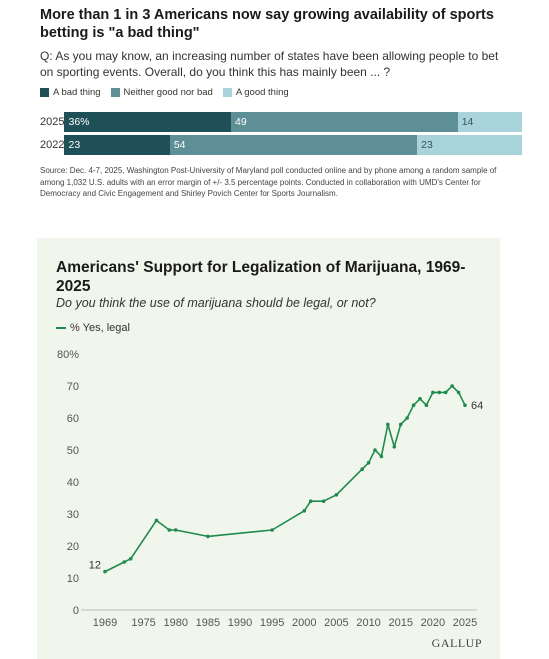 The width and height of the screenshot is (549, 659). What do you see at coordinates (368, 623) in the screenshot?
I see `x-tick-label: 2010` at bounding box center [368, 623].